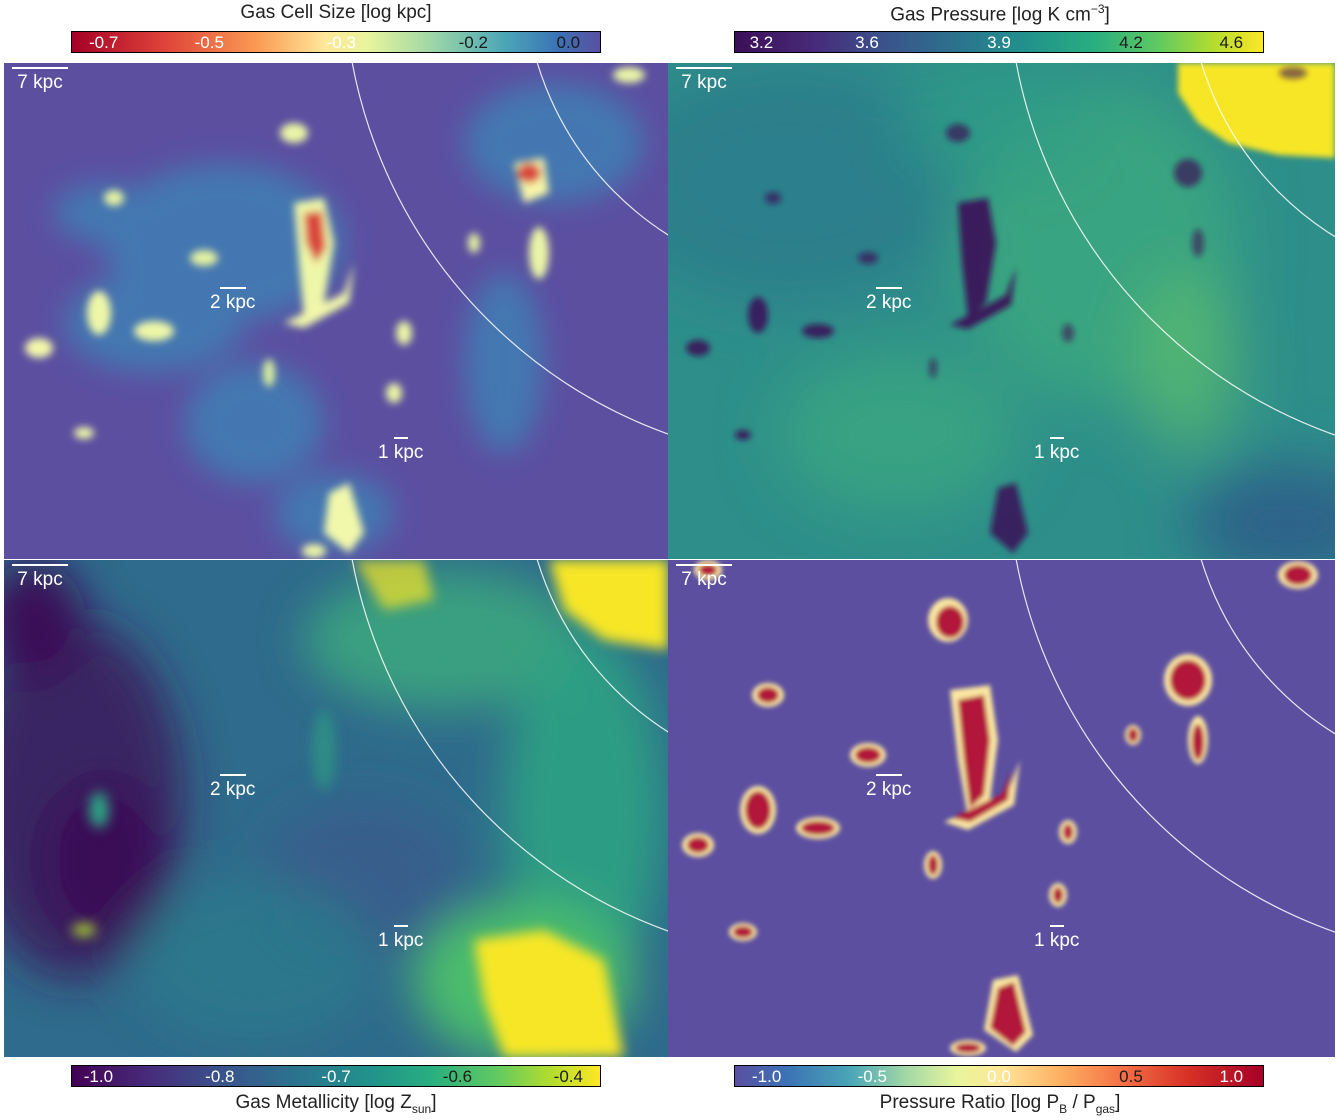 The height and width of the screenshot is (1120, 1339). What do you see at coordinates (867, 42) in the screenshot?
I see `pressure-tick: 3.6` at bounding box center [867, 42].